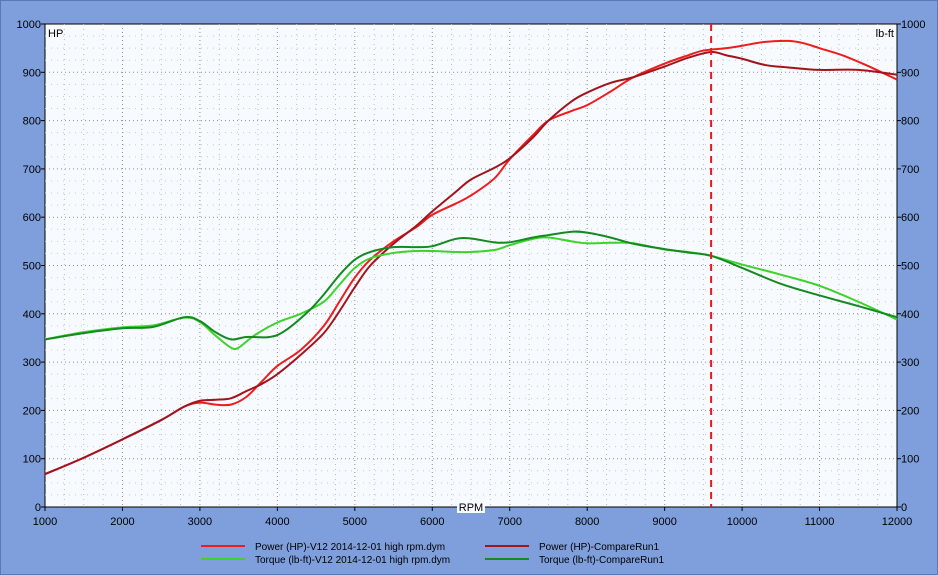  Describe the element at coordinates (32, 315) in the screenshot. I see `y-left-tick-label: 400` at that location.